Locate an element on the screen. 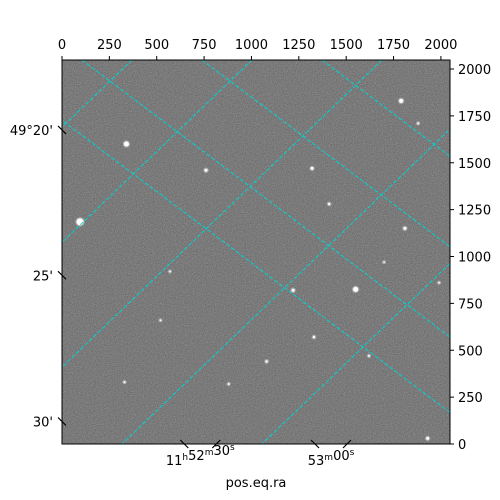 The width and height of the screenshot is (500, 500). right-pixel-axis: 0 250 500 750 1000 1250 1500 1750 2000 is located at coordinates (470, 258).